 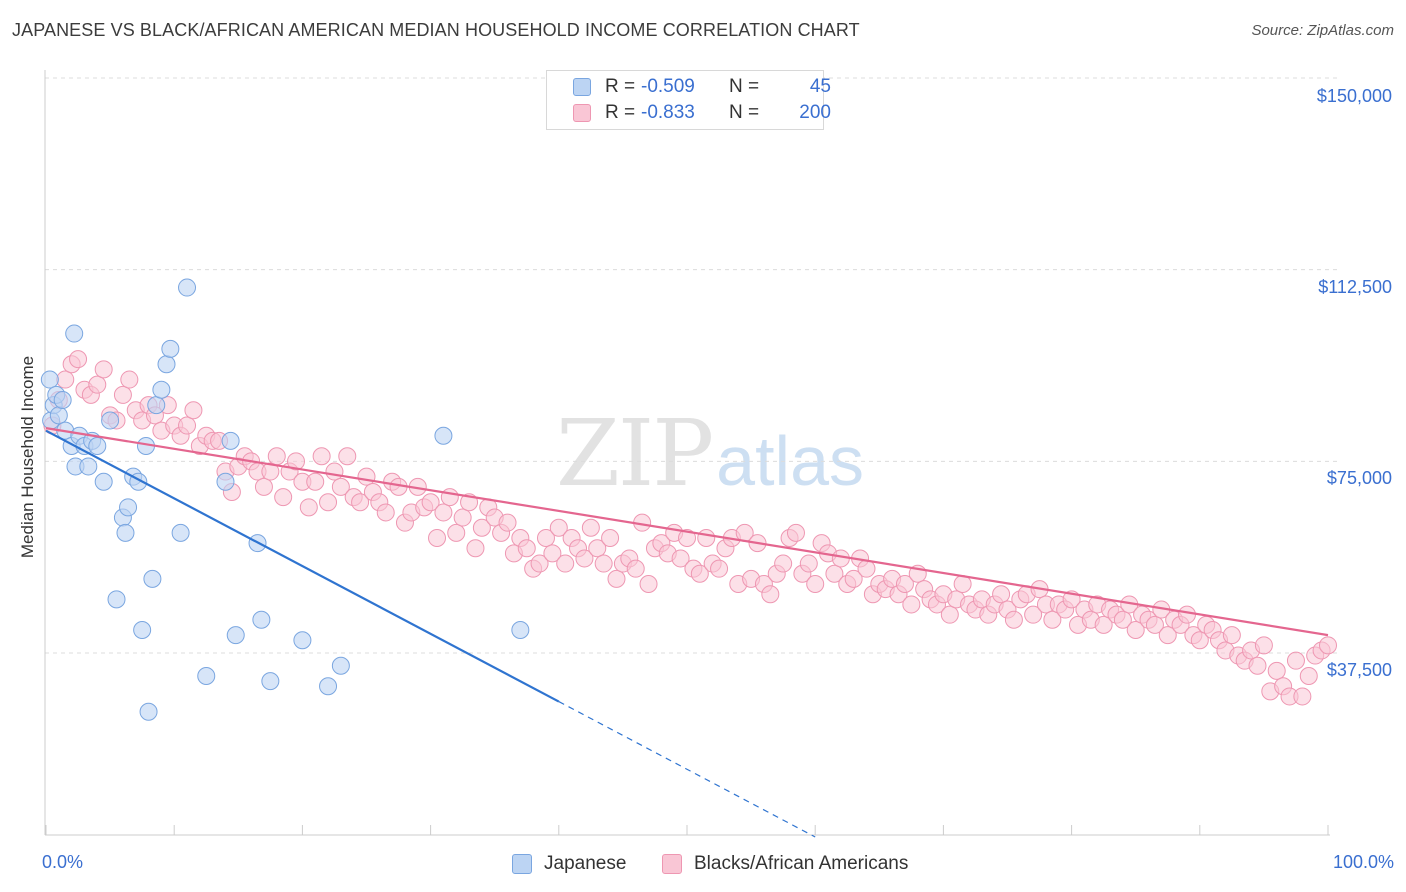 What do you see at coordinates (801, 863) in the screenshot?
I see `bottom-legend-black-label: Blacks/African Americans` at bounding box center [801, 863].